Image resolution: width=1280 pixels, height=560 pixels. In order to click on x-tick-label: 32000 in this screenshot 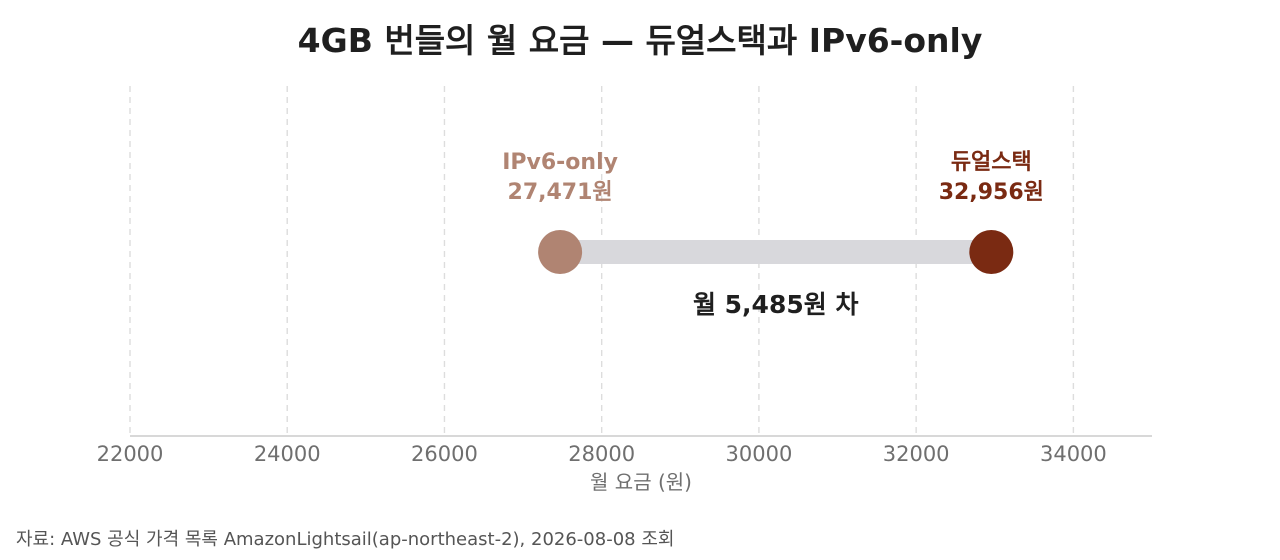, I will do `click(916, 454)`.